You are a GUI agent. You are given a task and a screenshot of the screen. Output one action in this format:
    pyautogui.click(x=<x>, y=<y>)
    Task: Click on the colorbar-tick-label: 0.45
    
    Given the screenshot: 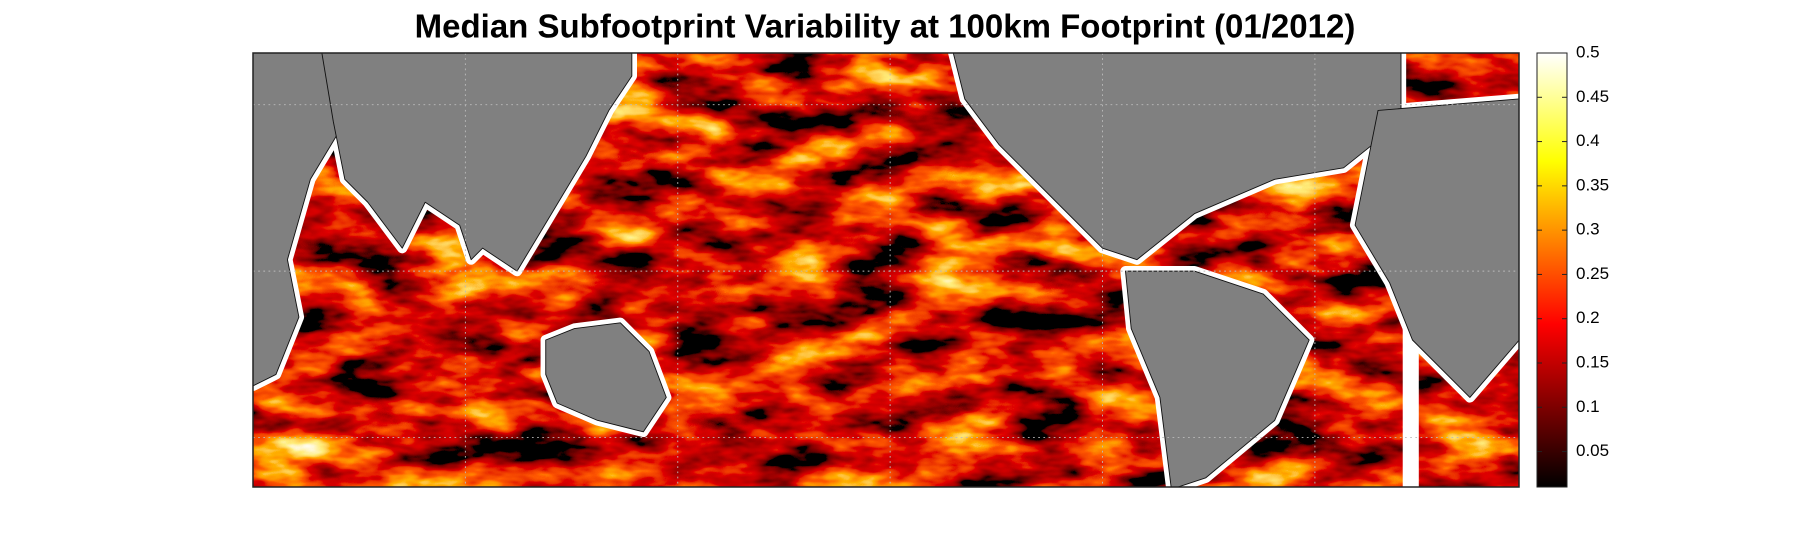 What is the action you would take?
    pyautogui.click(x=1592, y=96)
    